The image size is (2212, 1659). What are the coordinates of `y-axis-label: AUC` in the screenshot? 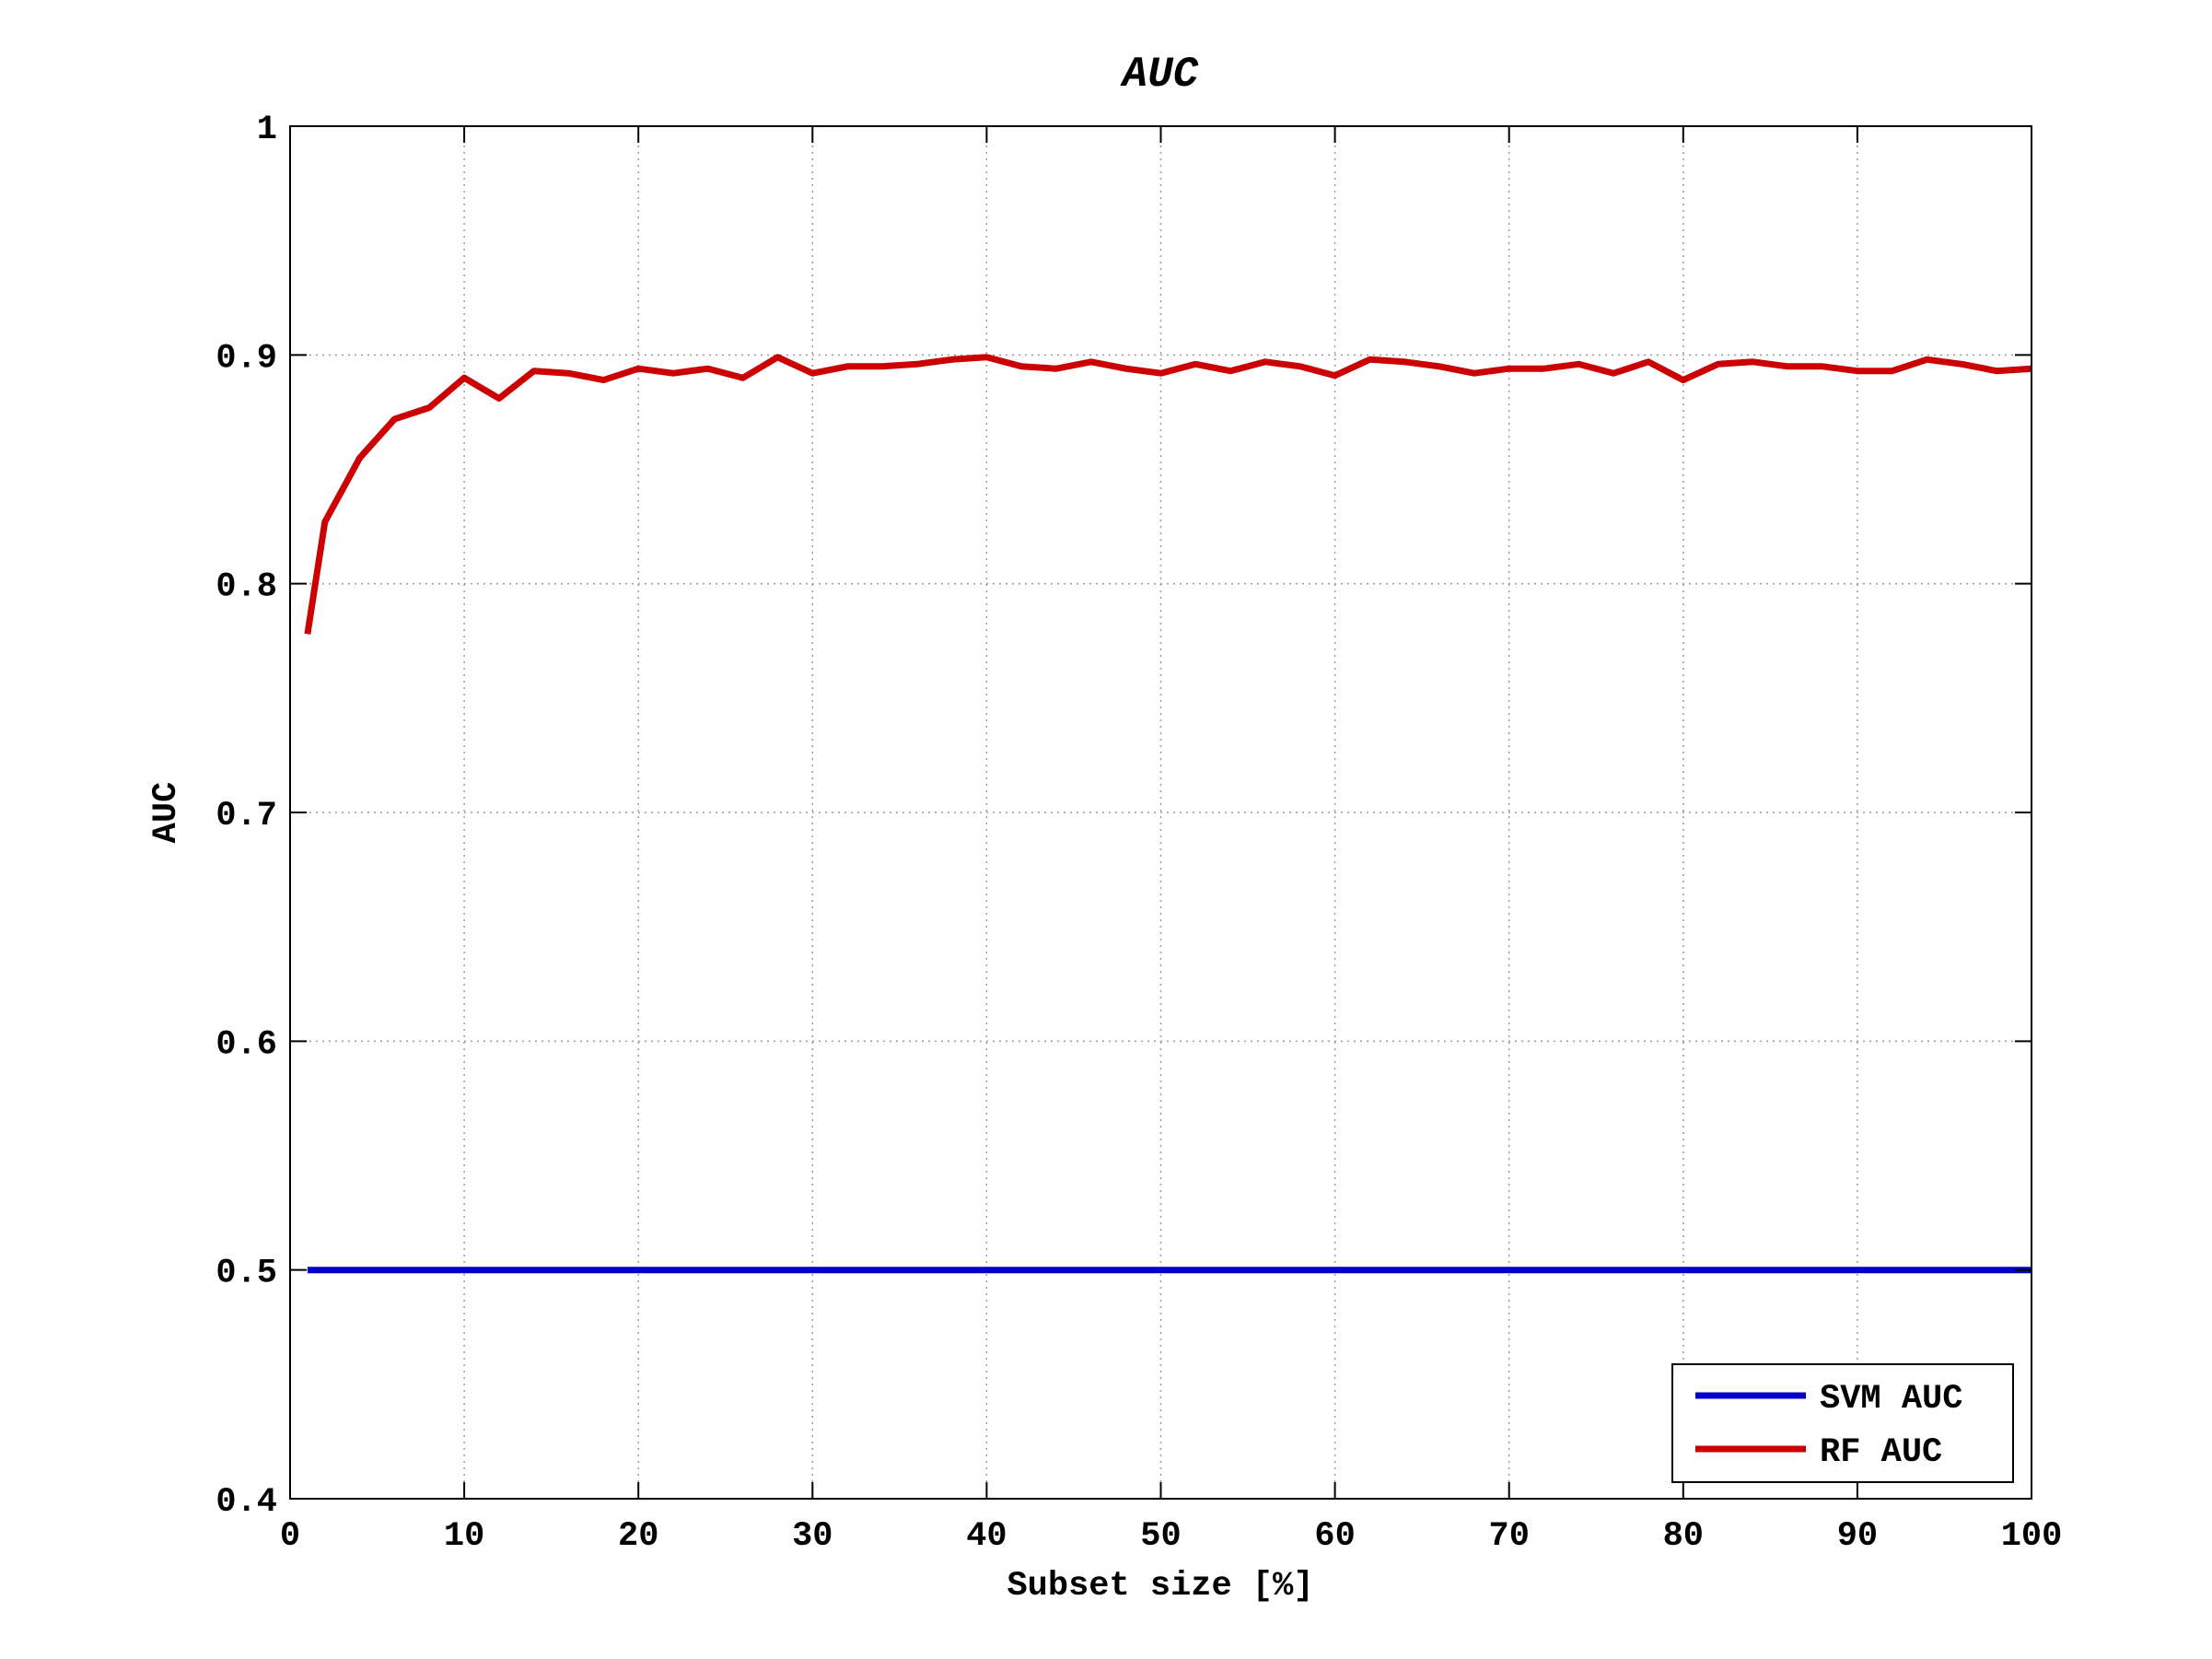 It's located at (167, 813).